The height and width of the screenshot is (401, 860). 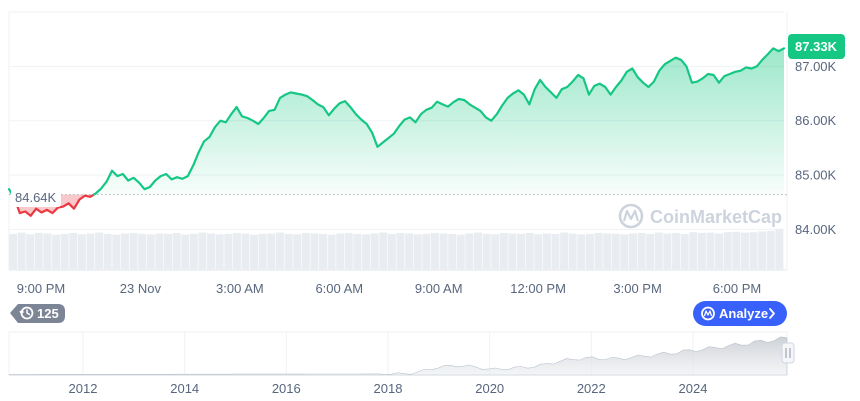 I want to click on events-toggle-button: 125, so click(x=37, y=313).